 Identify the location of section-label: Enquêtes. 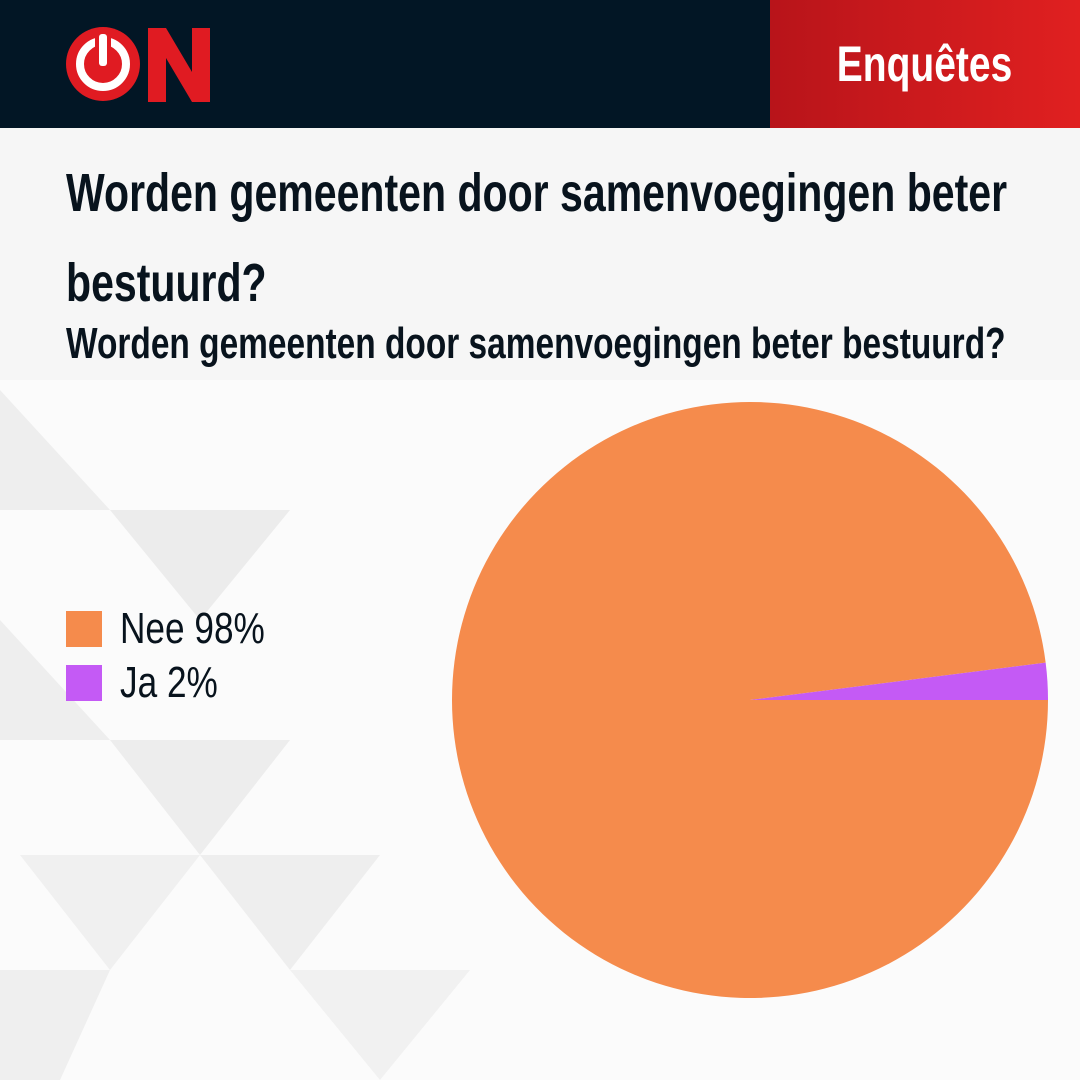
(925, 64).